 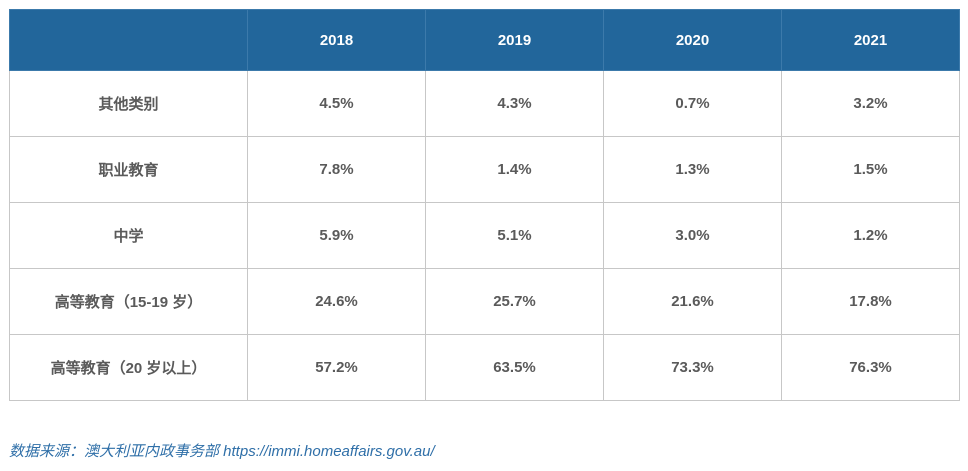 What do you see at coordinates (128, 40) in the screenshot?
I see `header-corner-cell` at bounding box center [128, 40].